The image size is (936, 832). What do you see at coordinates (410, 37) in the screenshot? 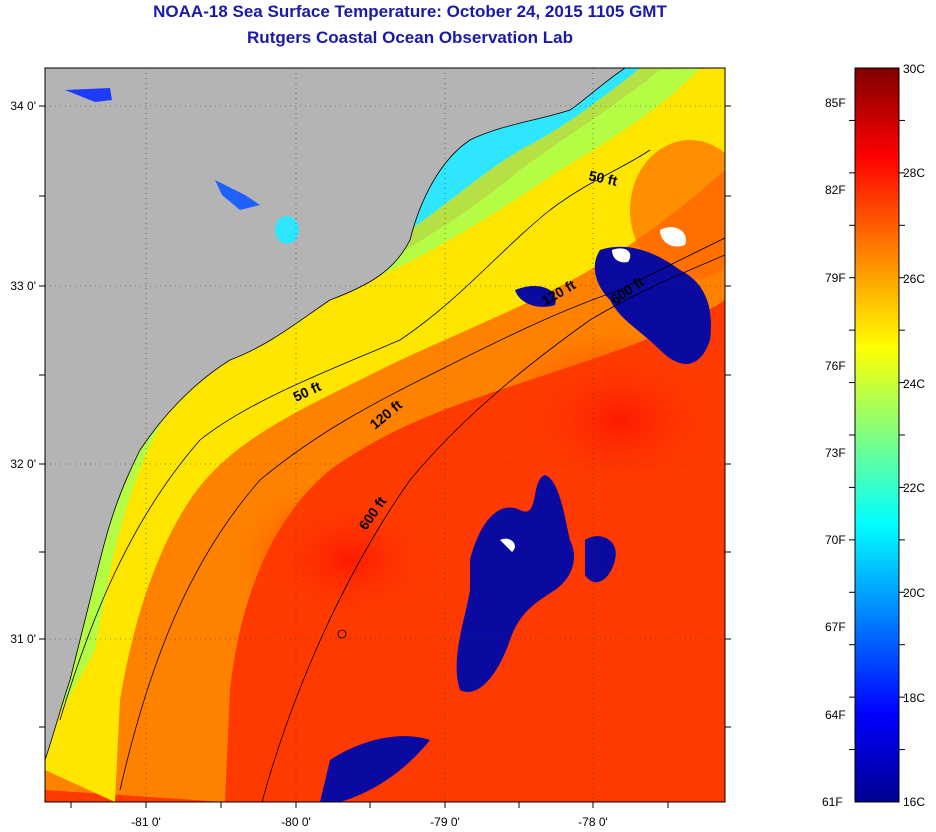
I see `title-line-2: Rutgers Coastal Ocean Observation Lab` at bounding box center [410, 37].